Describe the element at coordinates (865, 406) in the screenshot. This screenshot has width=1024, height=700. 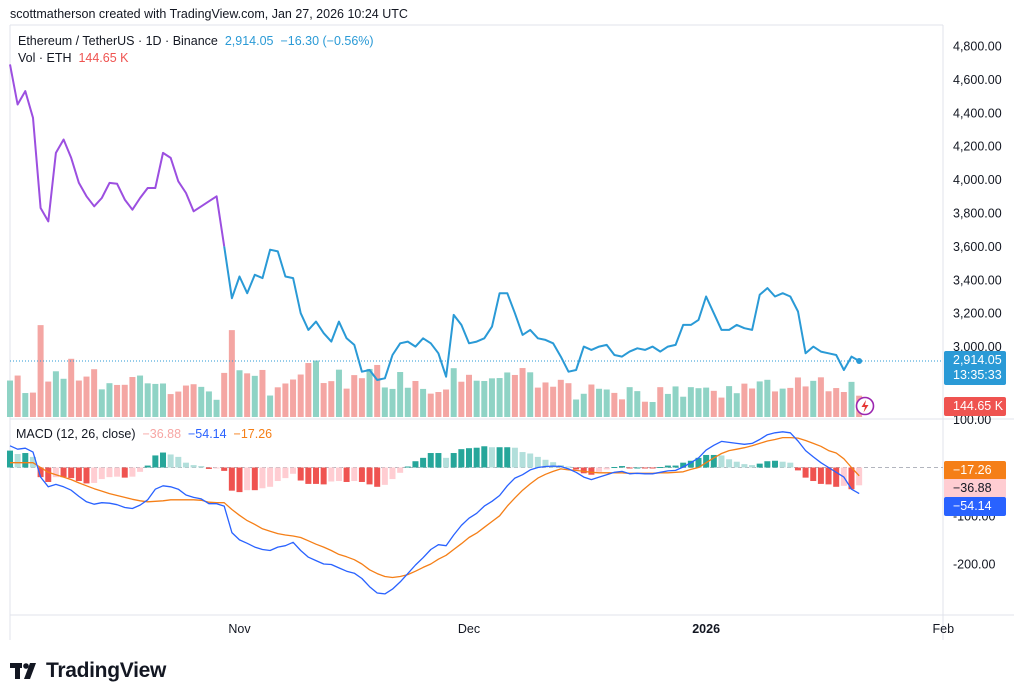
I see `replay-icon` at that location.